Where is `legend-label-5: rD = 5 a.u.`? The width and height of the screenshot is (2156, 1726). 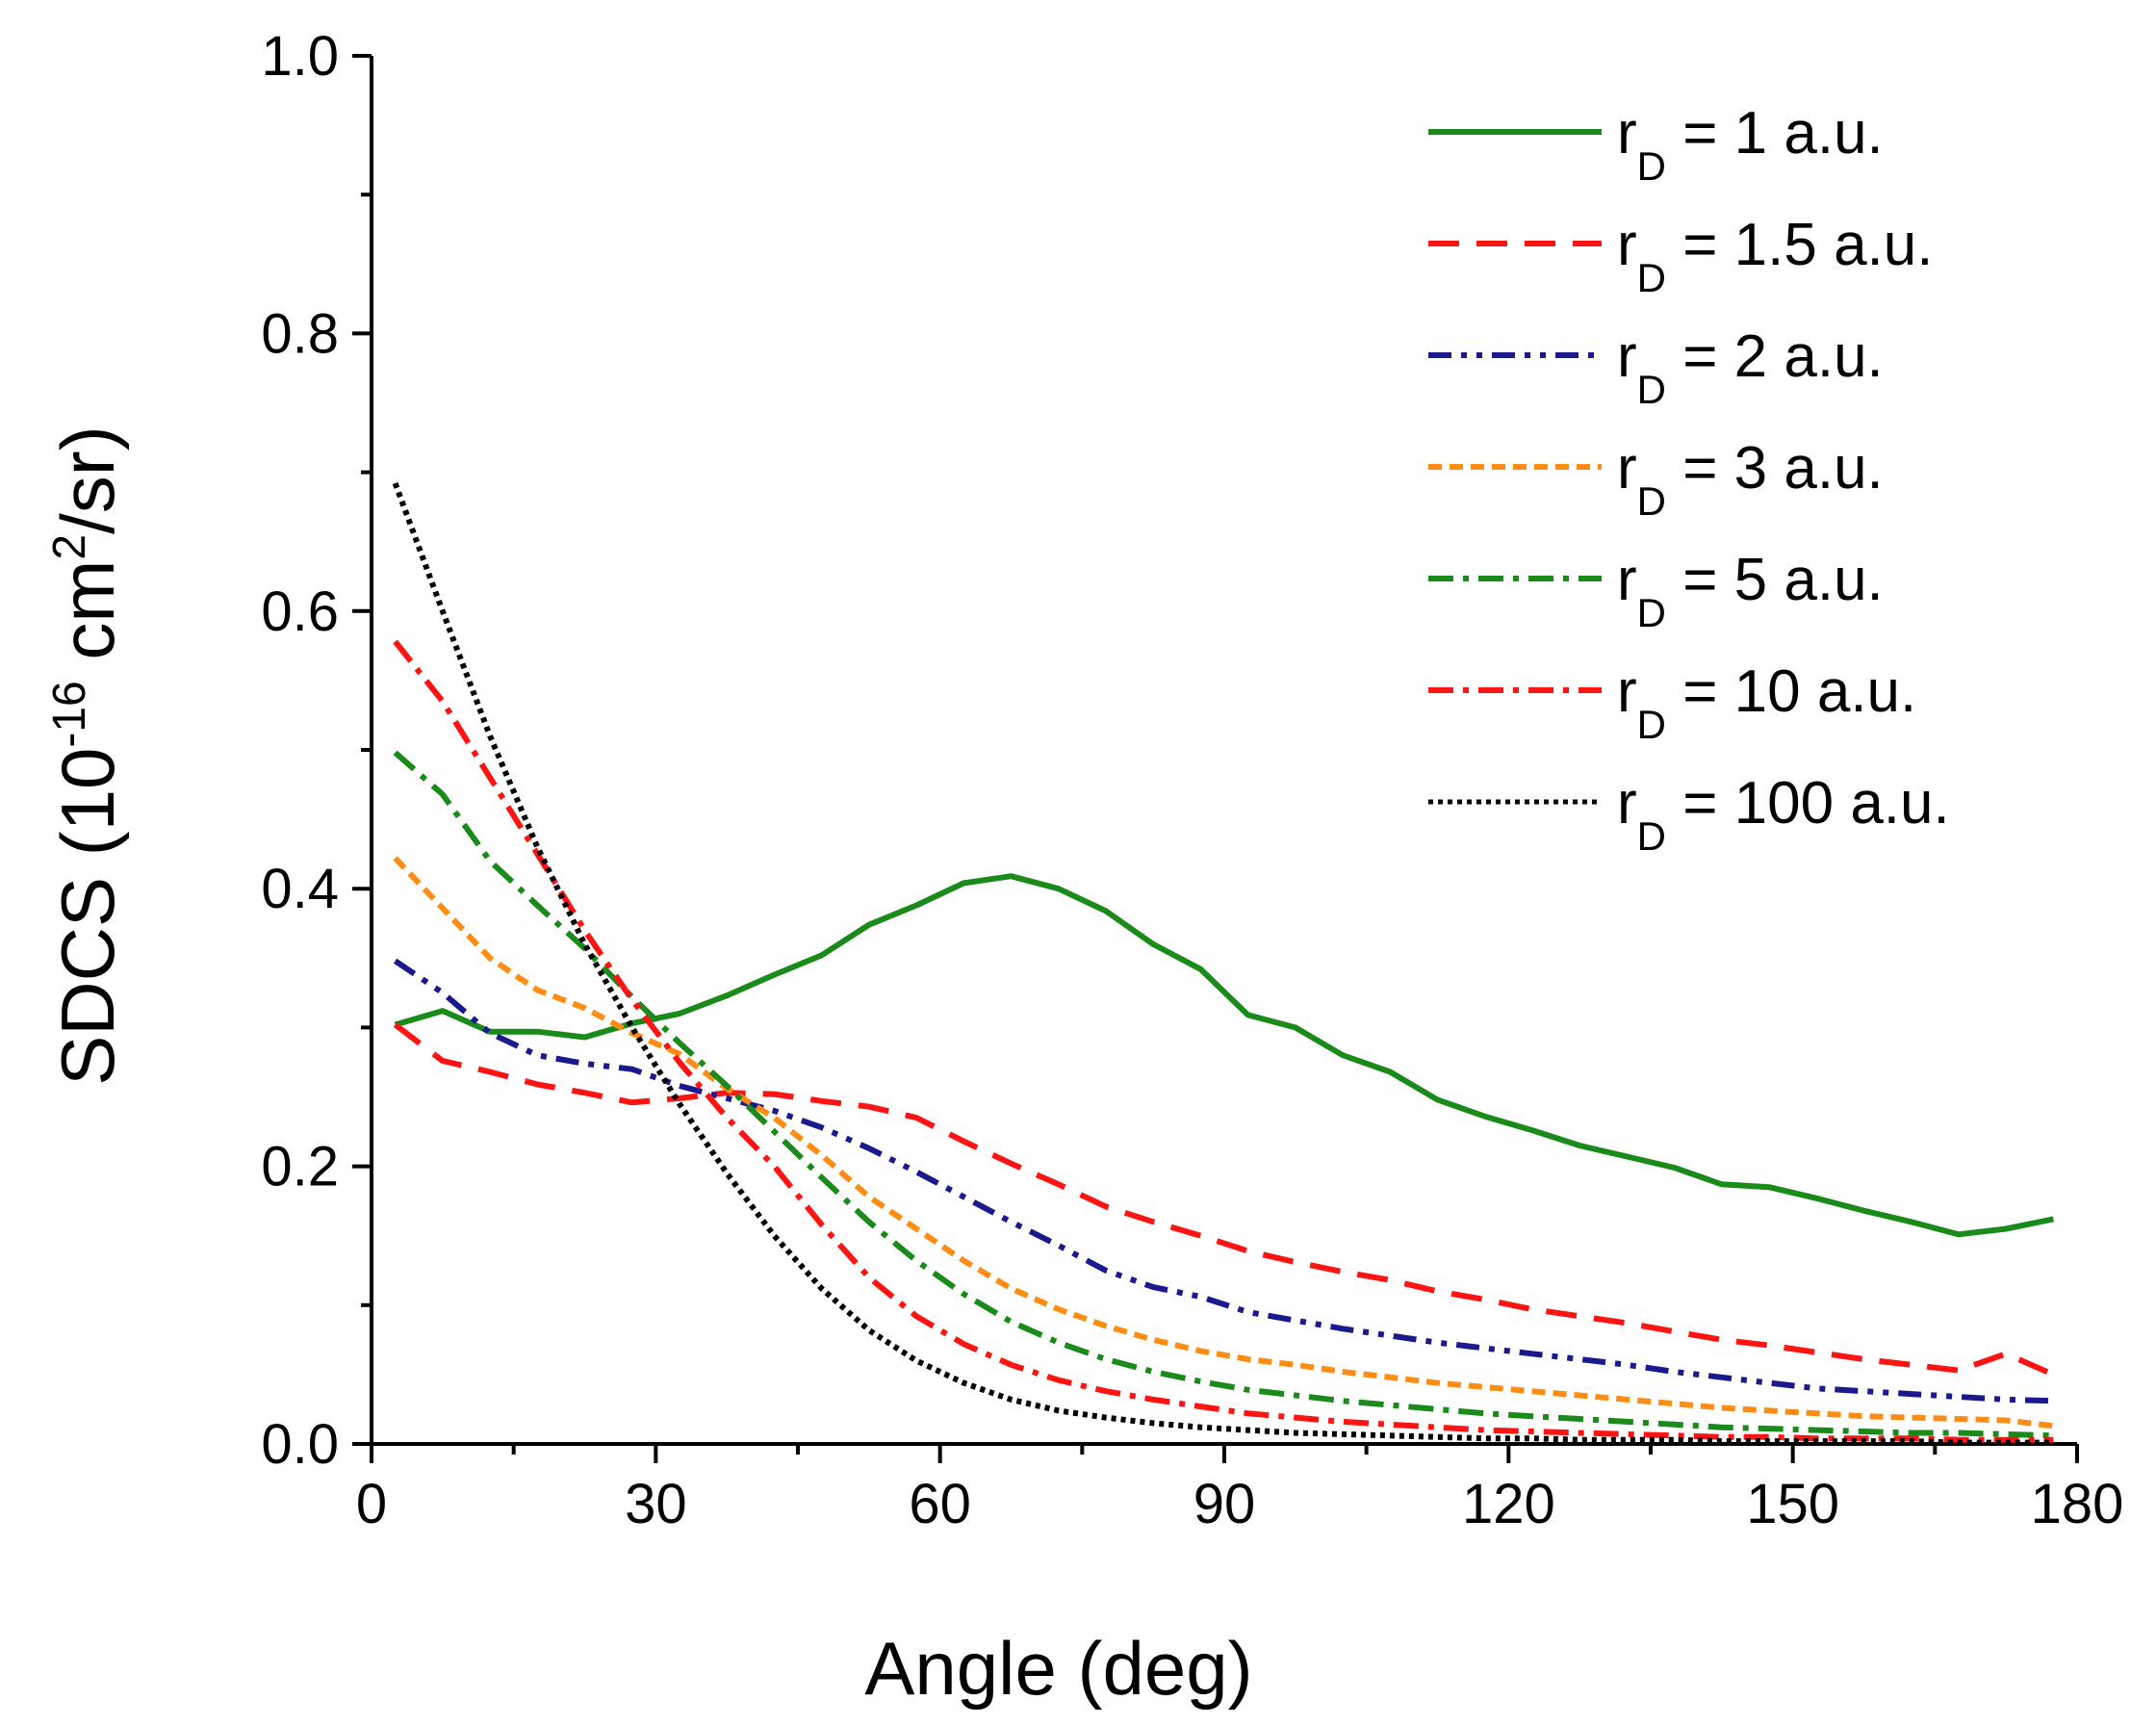 legend-label-5: rD = 5 a.u. is located at coordinates (1750, 591).